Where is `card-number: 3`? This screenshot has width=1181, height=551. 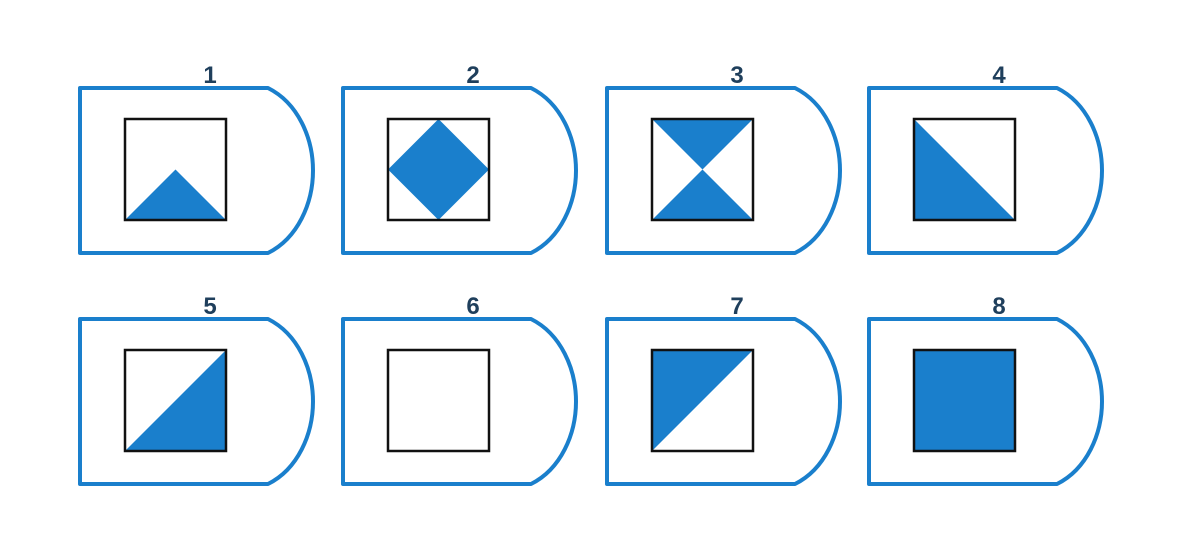 card-number: 3 is located at coordinates (736, 75).